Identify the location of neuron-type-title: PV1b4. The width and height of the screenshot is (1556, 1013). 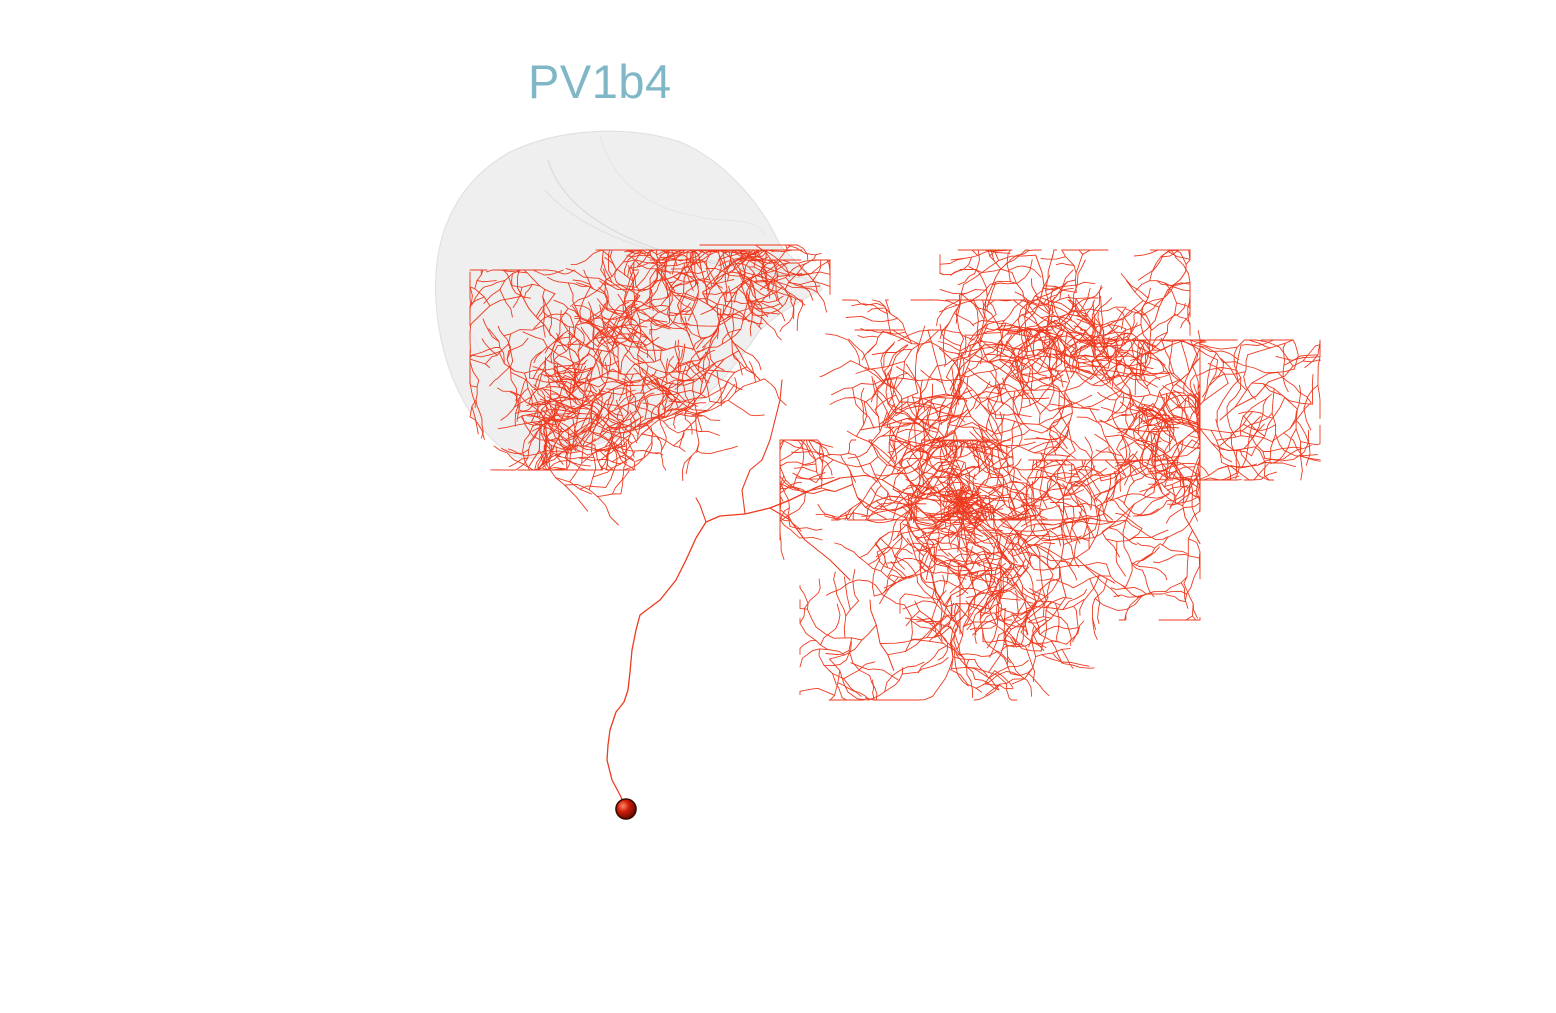
(600, 81).